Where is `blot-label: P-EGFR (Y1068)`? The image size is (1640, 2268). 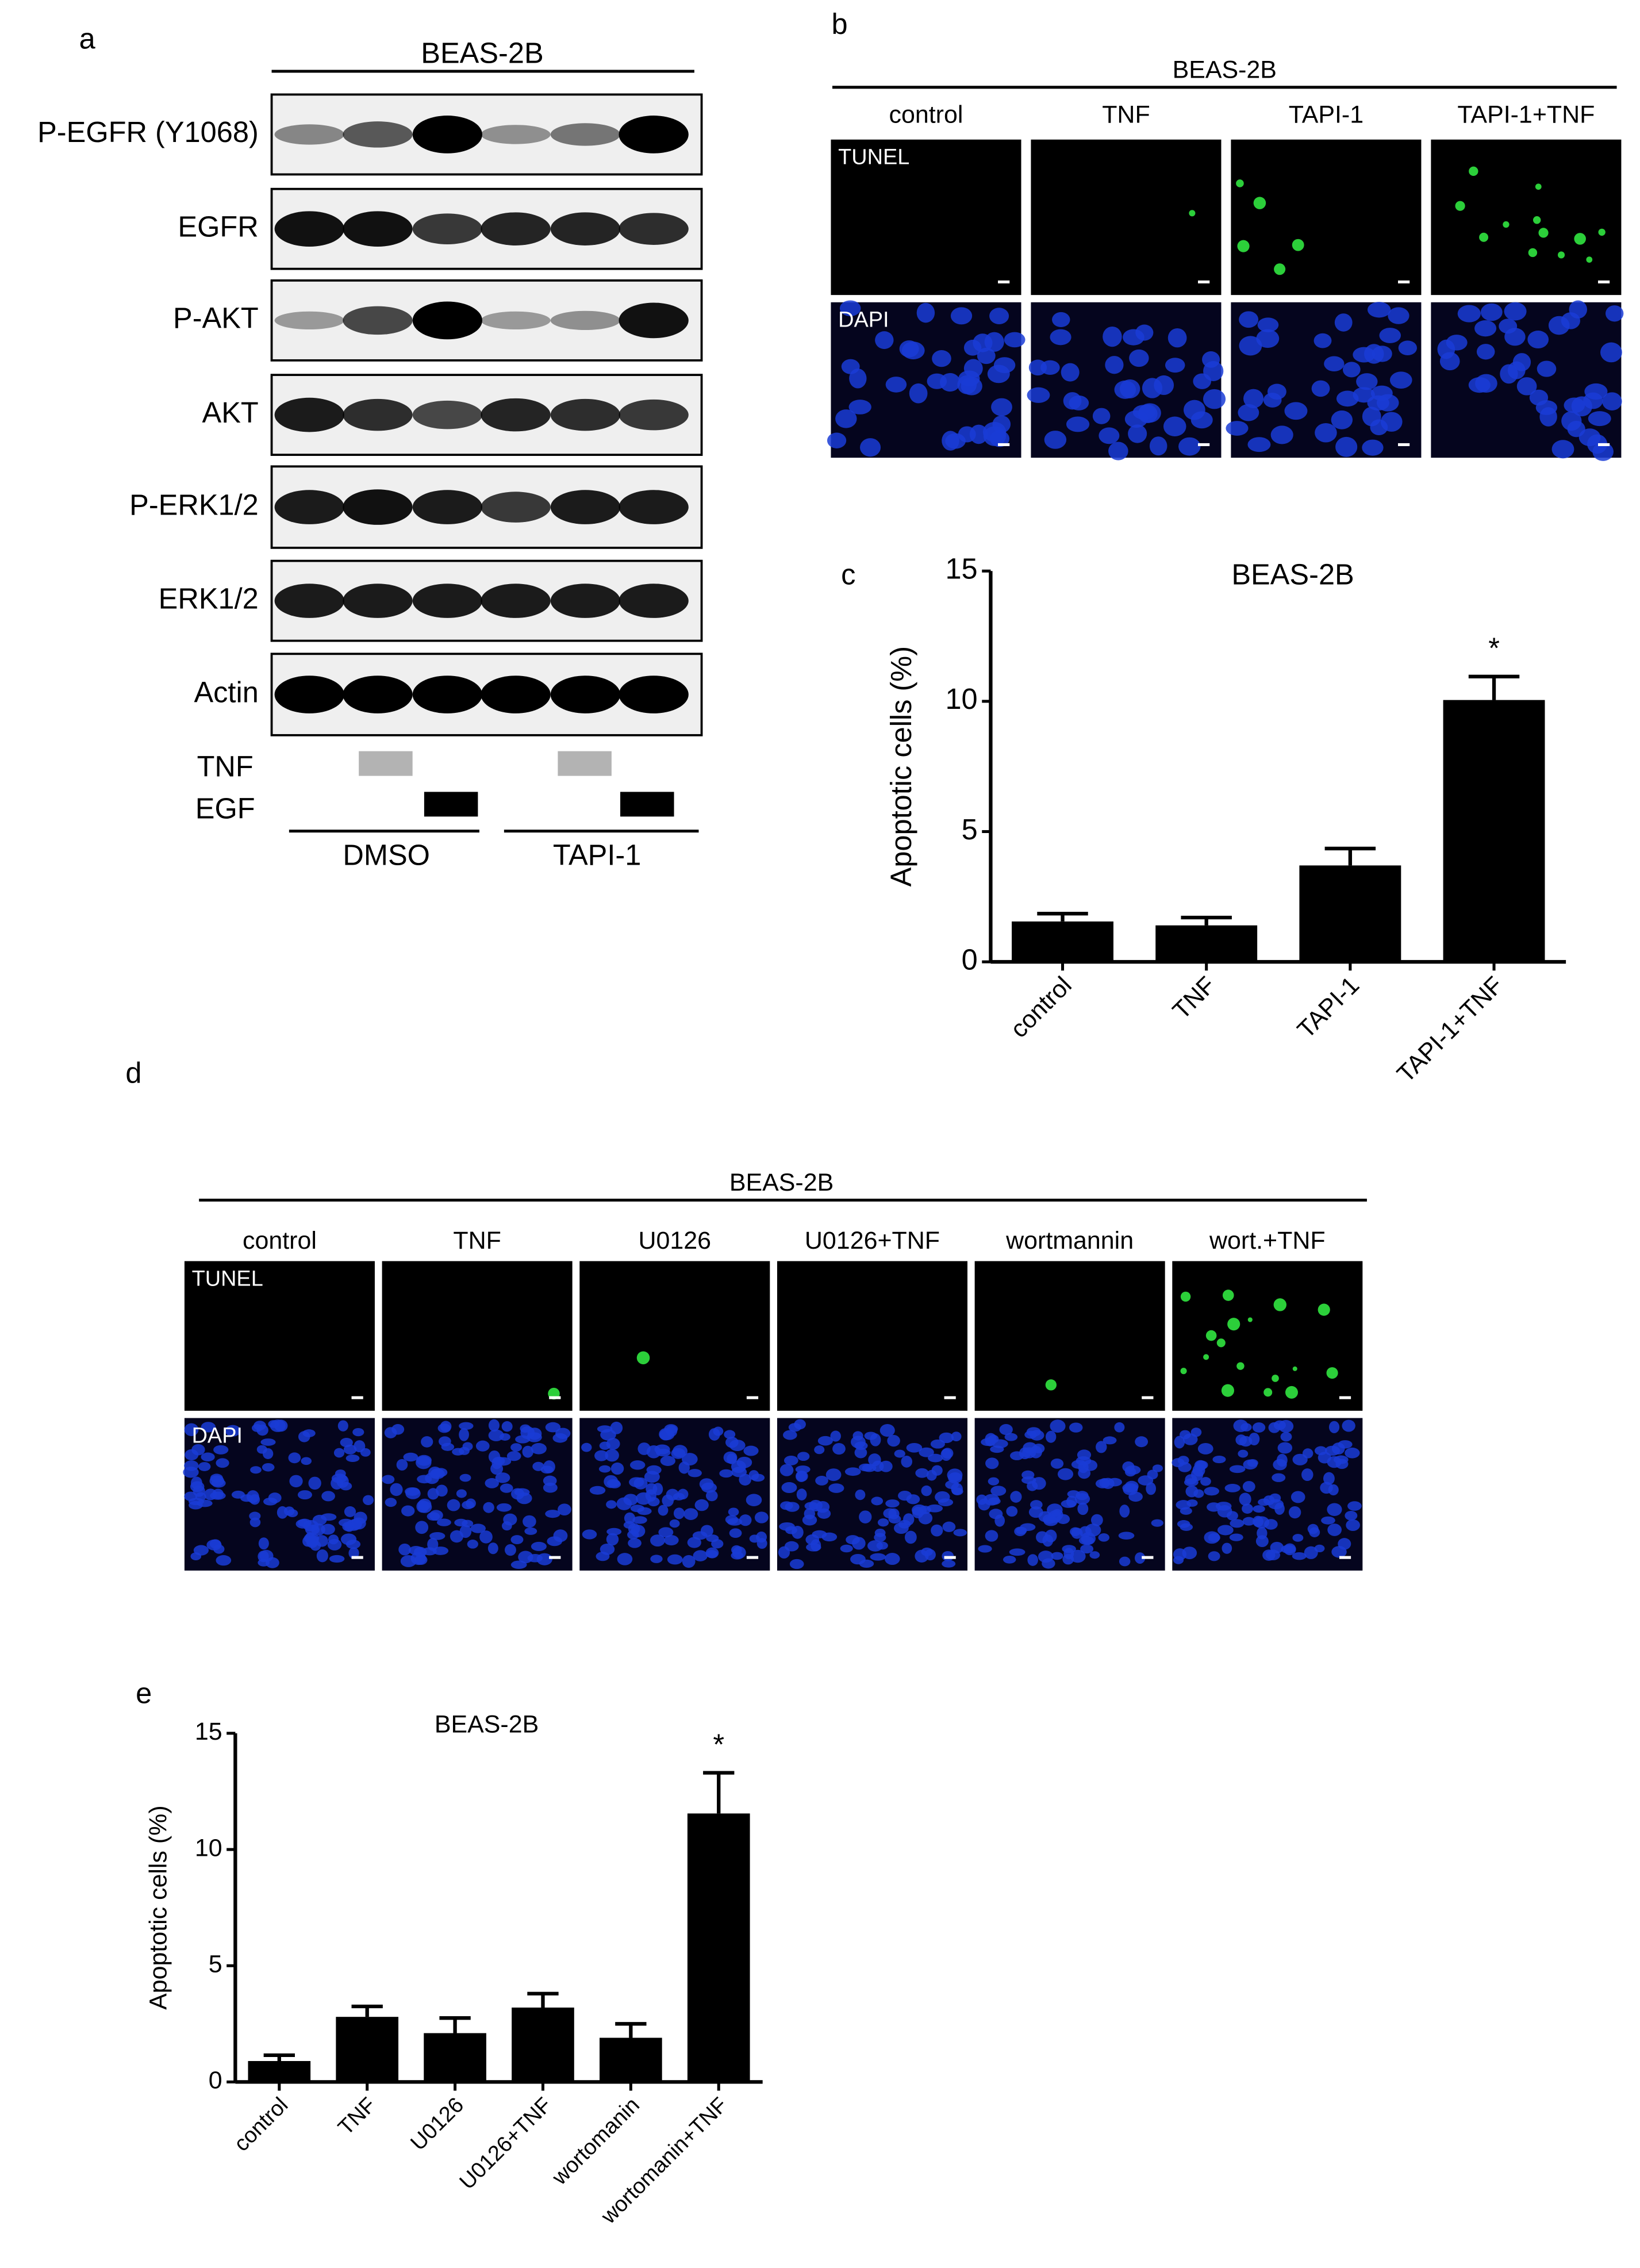 blot-label: P-EGFR (Y1068) is located at coordinates (148, 132).